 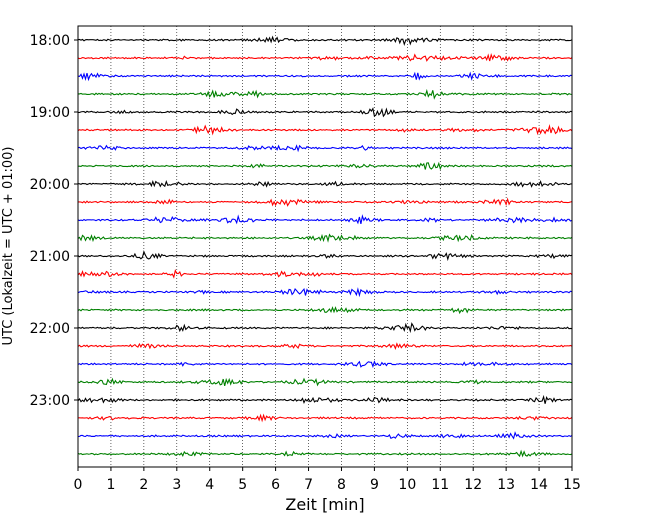 What do you see at coordinates (407, 485) in the screenshot?
I see `x-tick-label: 10` at bounding box center [407, 485].